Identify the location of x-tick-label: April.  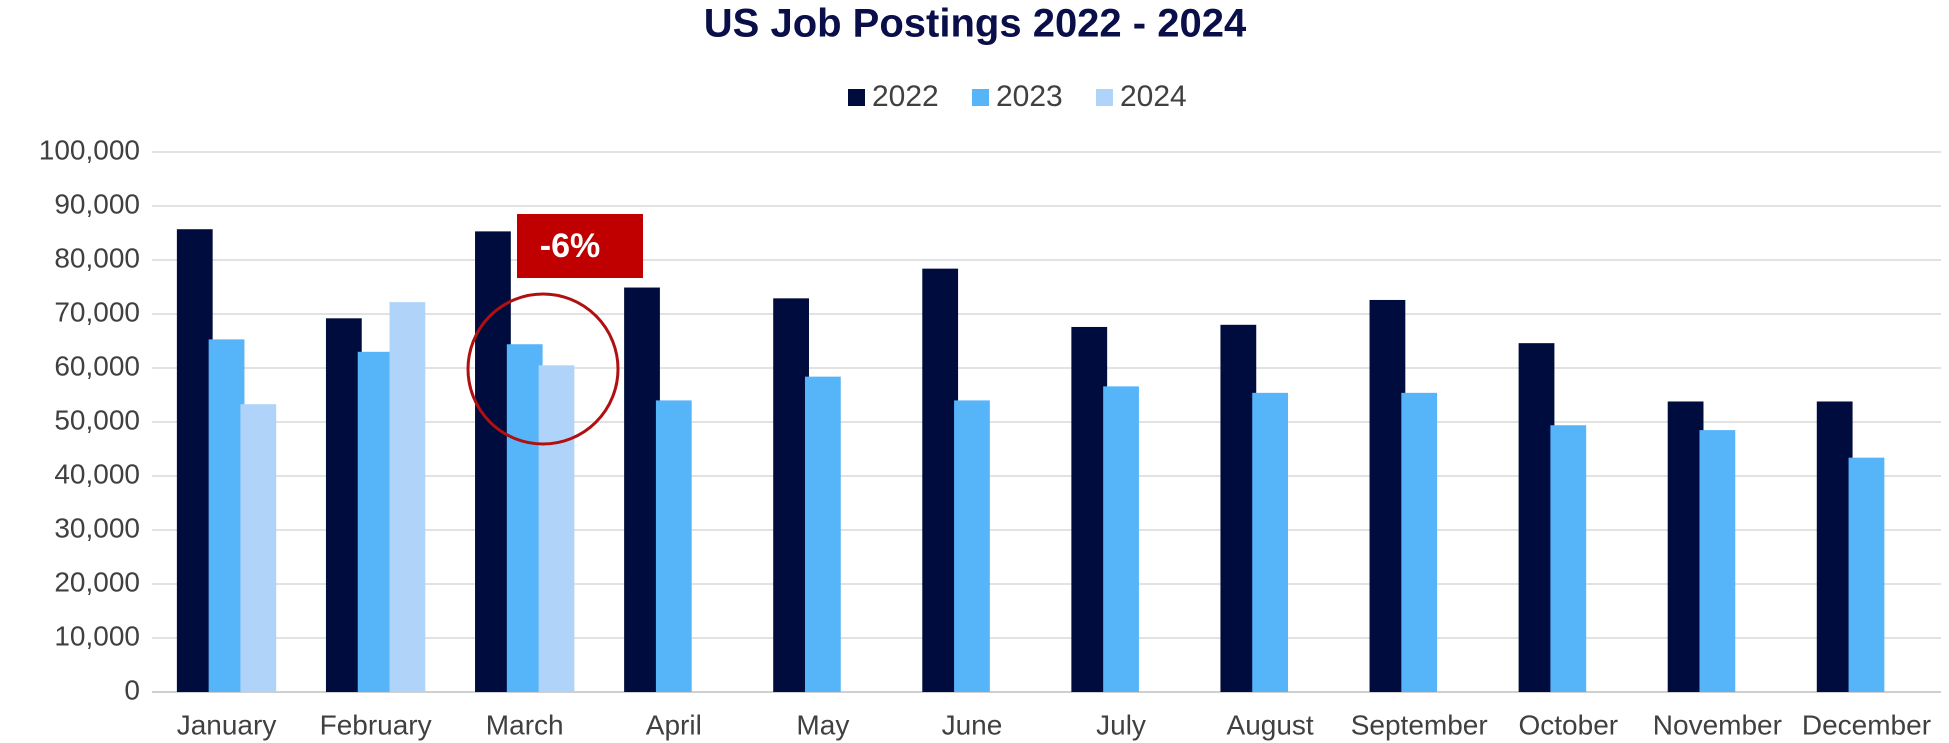
(674, 724).